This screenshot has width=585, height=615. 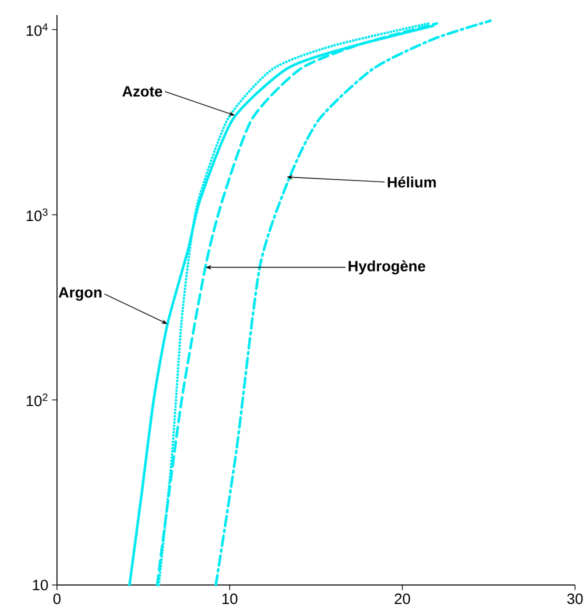 What do you see at coordinates (387, 267) in the screenshot?
I see `annotation: Hydrogène` at bounding box center [387, 267].